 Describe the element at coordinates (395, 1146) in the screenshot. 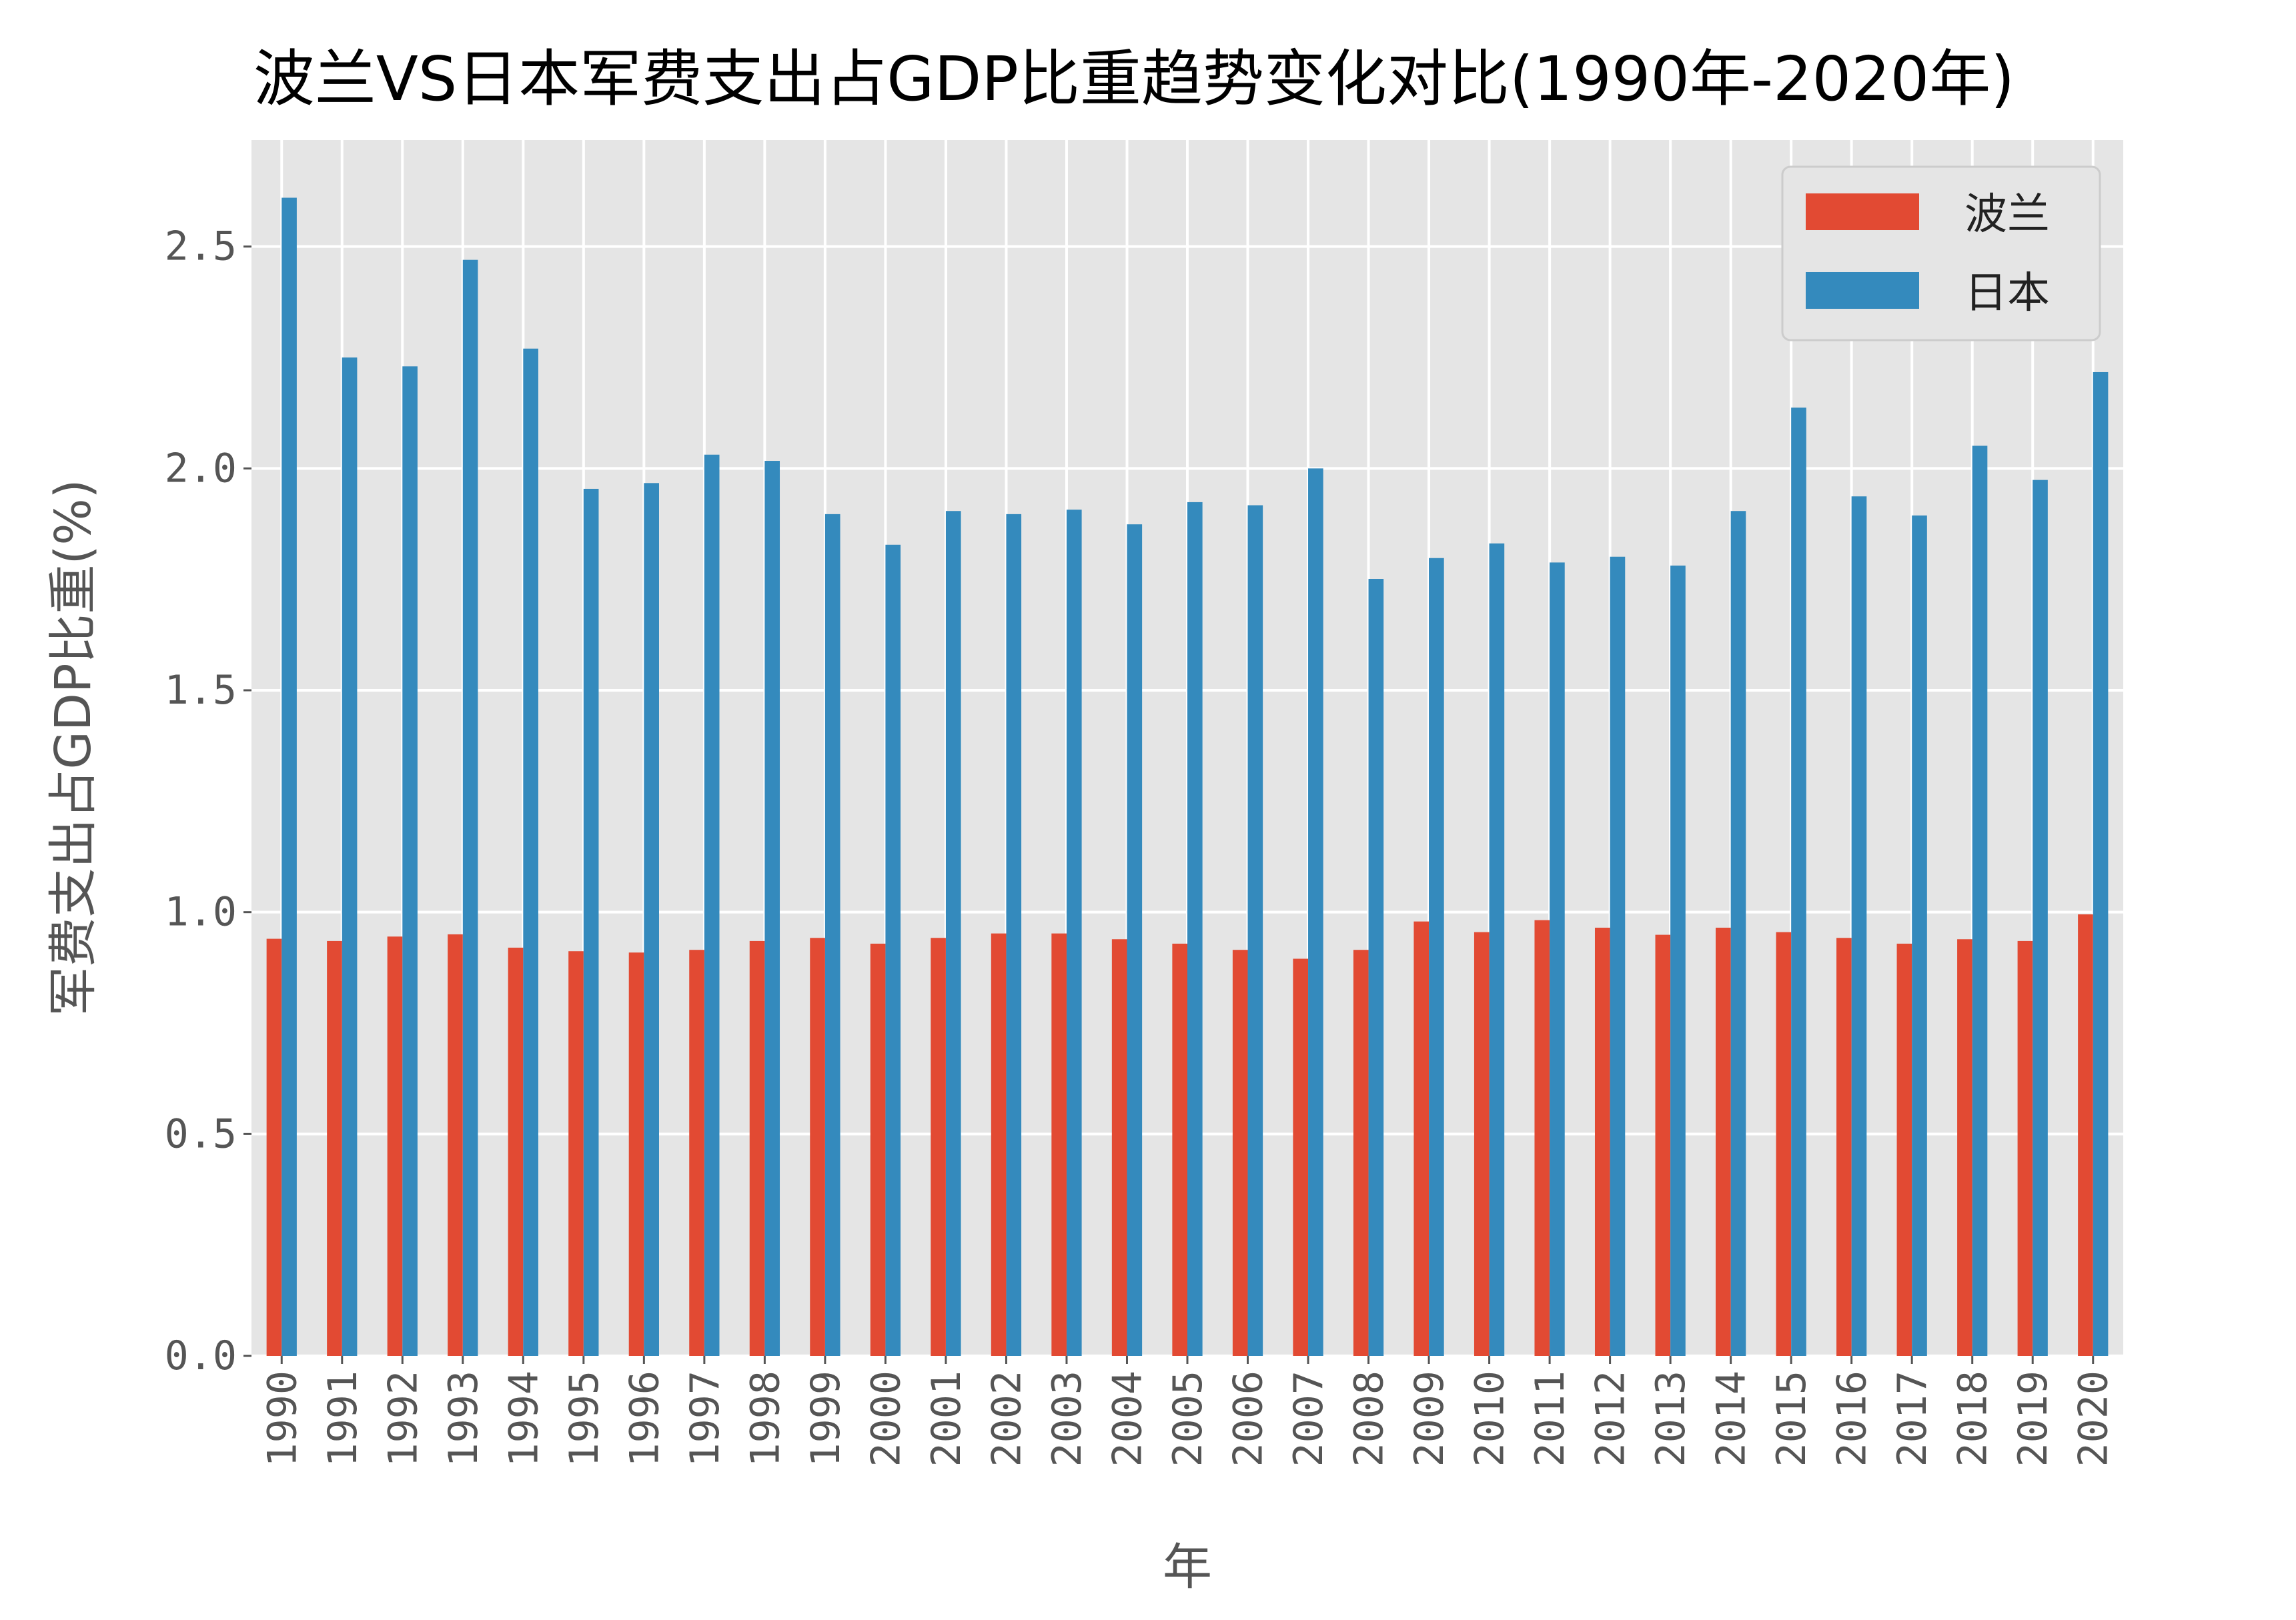

I see `bar-poland-1992` at that location.